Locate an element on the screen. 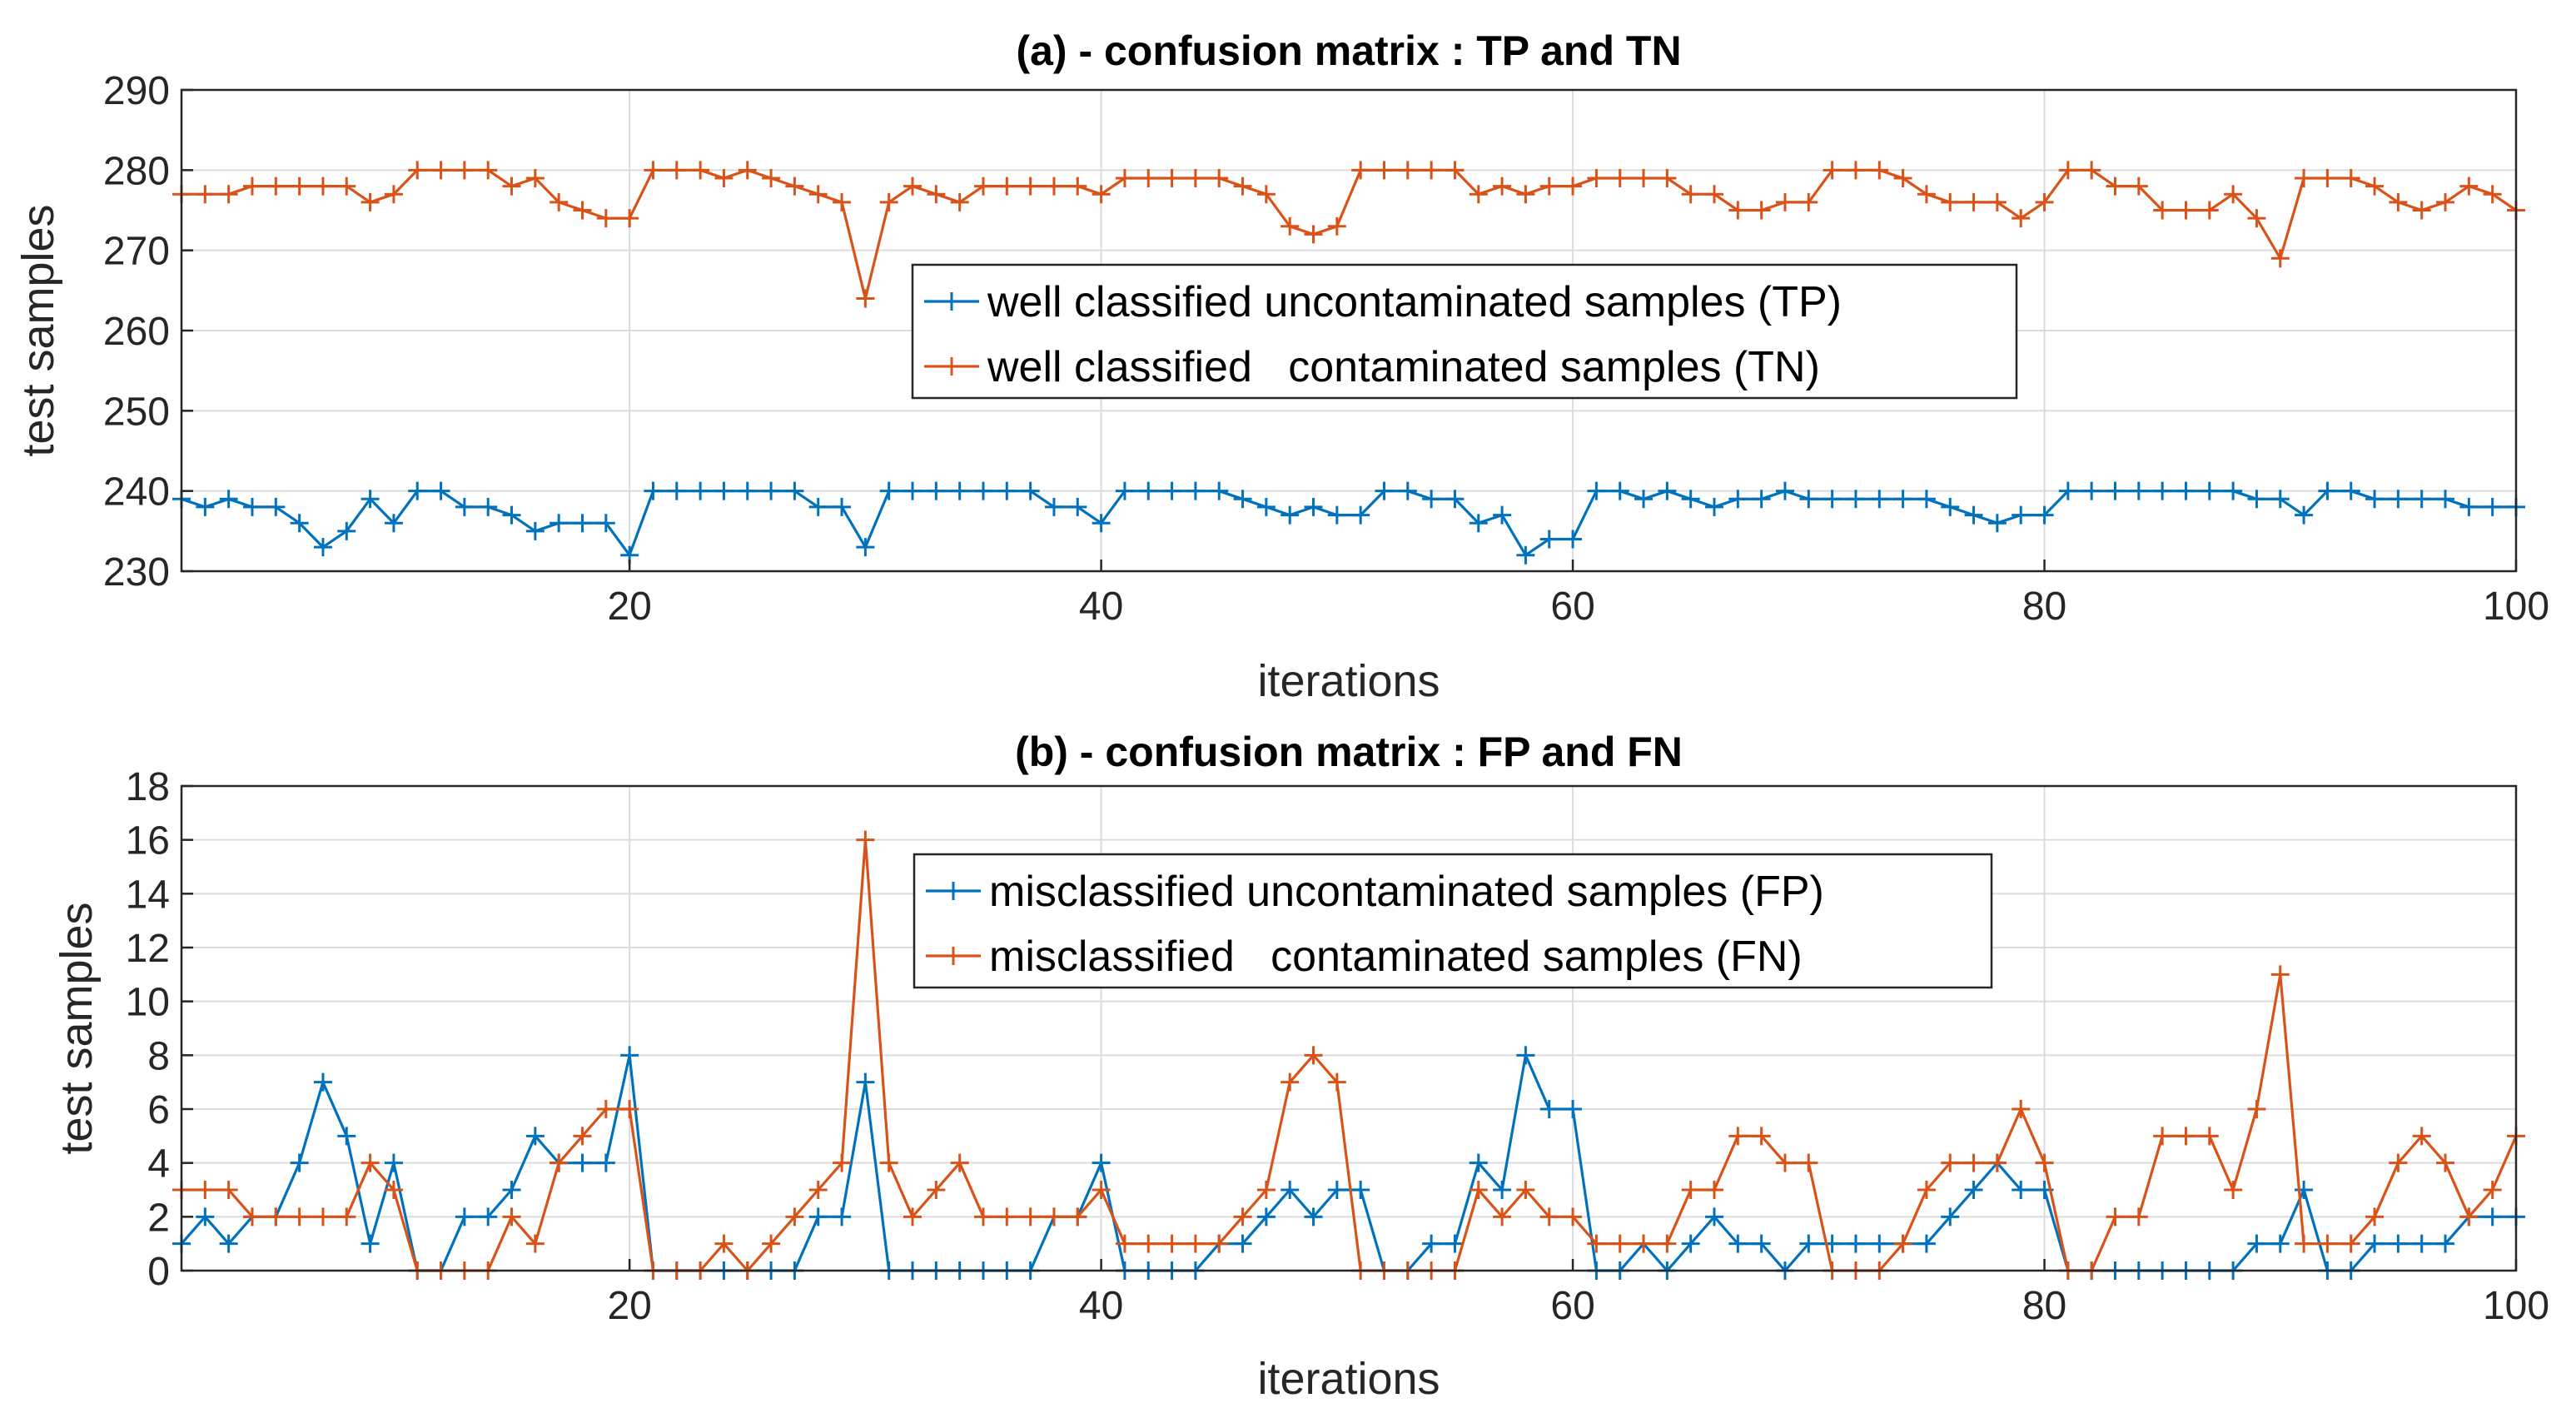  legend-plus-marker is located at coordinates (953, 891).